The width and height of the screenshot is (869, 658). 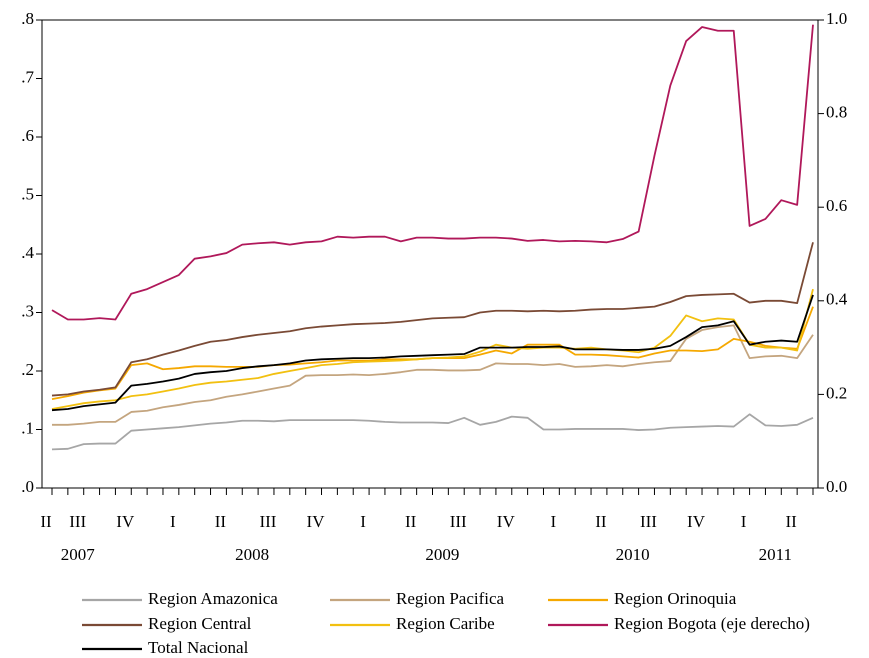 What do you see at coordinates (213, 598) in the screenshot?
I see `legend-label: Region Amazonica` at bounding box center [213, 598].